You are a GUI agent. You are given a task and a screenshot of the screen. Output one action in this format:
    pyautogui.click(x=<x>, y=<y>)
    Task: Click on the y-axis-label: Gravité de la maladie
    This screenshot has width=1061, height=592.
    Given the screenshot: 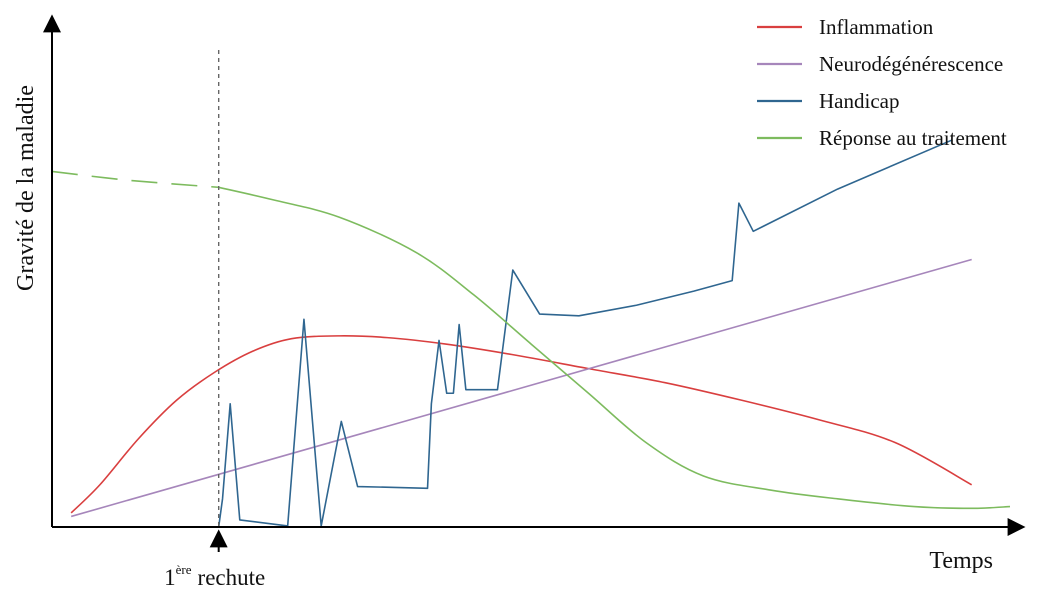 What is the action you would take?
    pyautogui.click(x=26, y=188)
    